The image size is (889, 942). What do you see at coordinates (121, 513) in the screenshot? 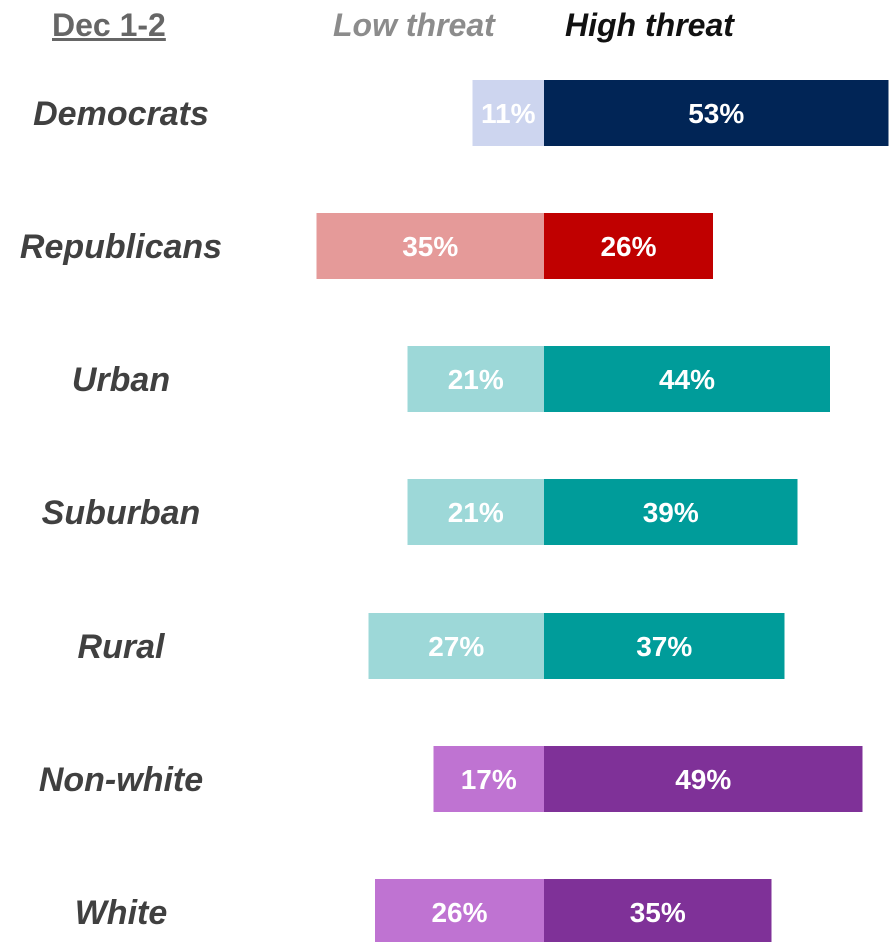
I see `category-label-suburban: Suburban` at bounding box center [121, 513].